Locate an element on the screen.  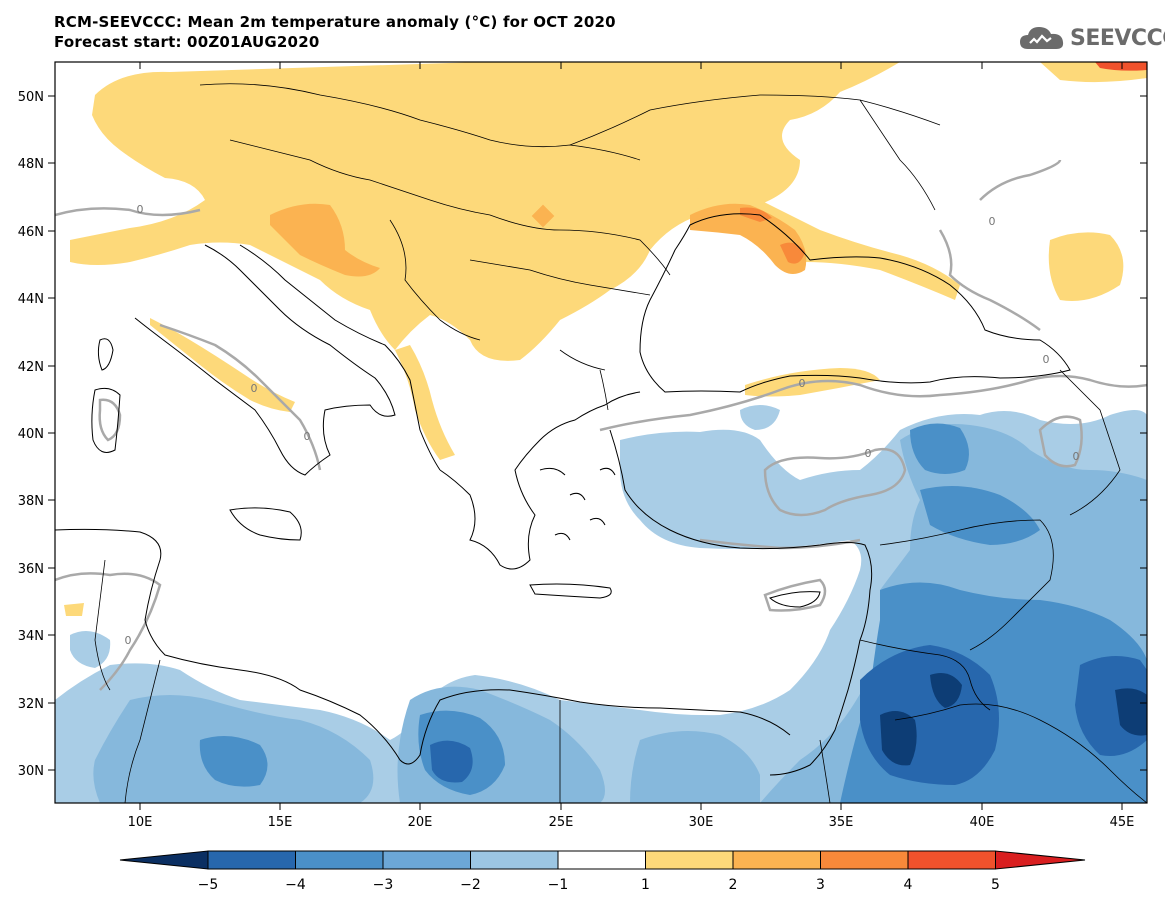
colorbar is located at coordinates (602, 860).